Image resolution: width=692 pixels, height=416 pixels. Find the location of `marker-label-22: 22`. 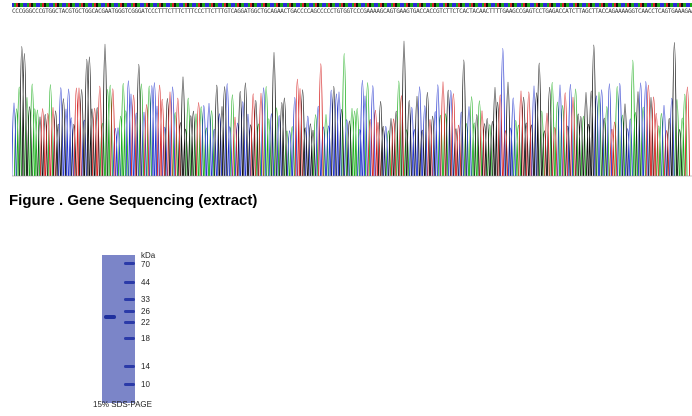

marker-label-22: 22 is located at coordinates (145, 322).